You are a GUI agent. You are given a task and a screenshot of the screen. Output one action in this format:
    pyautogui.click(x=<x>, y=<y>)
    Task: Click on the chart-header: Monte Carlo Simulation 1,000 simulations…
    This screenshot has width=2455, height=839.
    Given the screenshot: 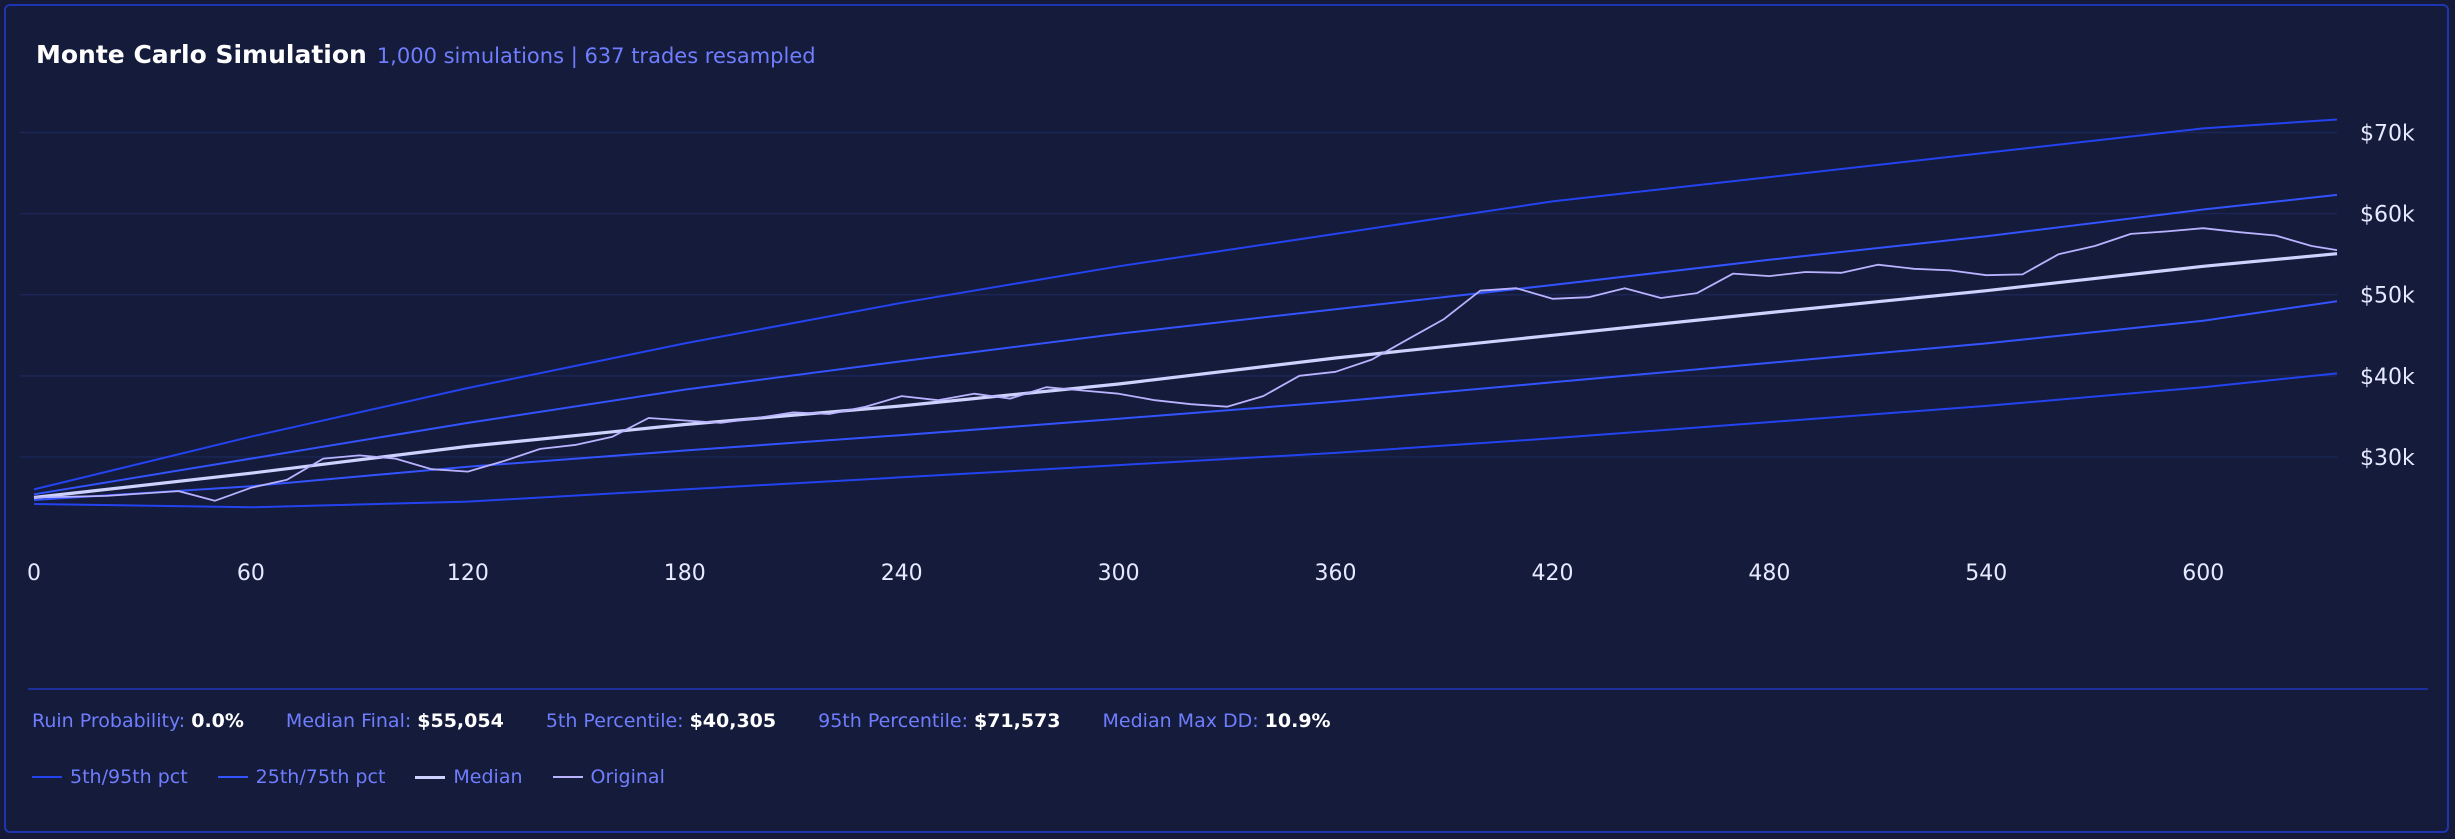 What is the action you would take?
    pyautogui.click(x=426, y=54)
    